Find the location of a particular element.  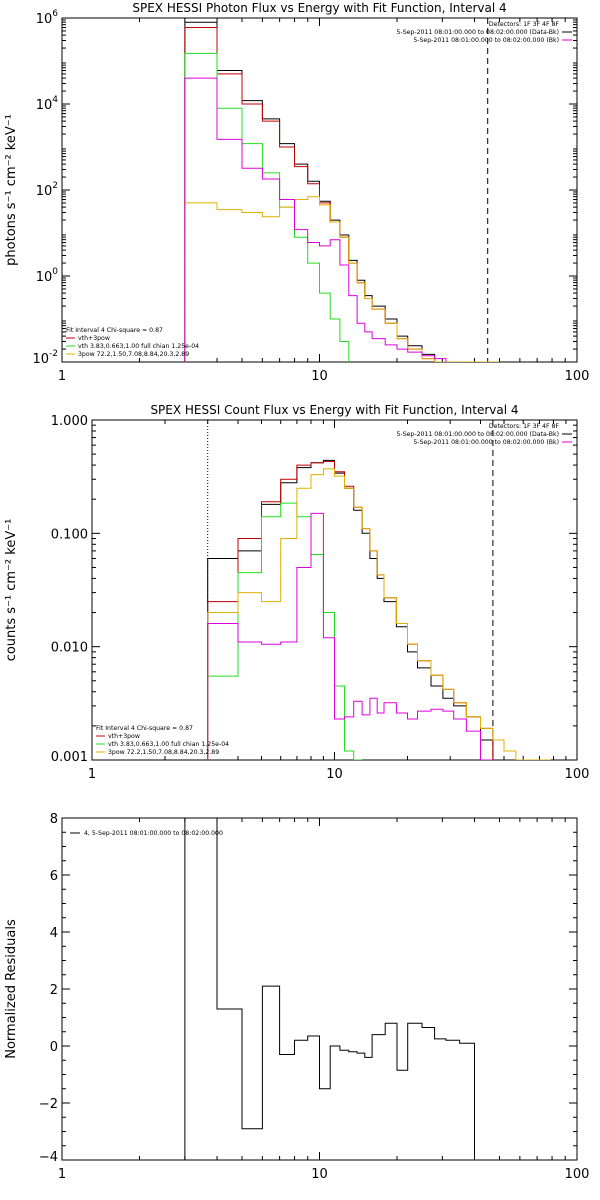

y-tick-exponent: 2 is located at coordinates (55, 186).